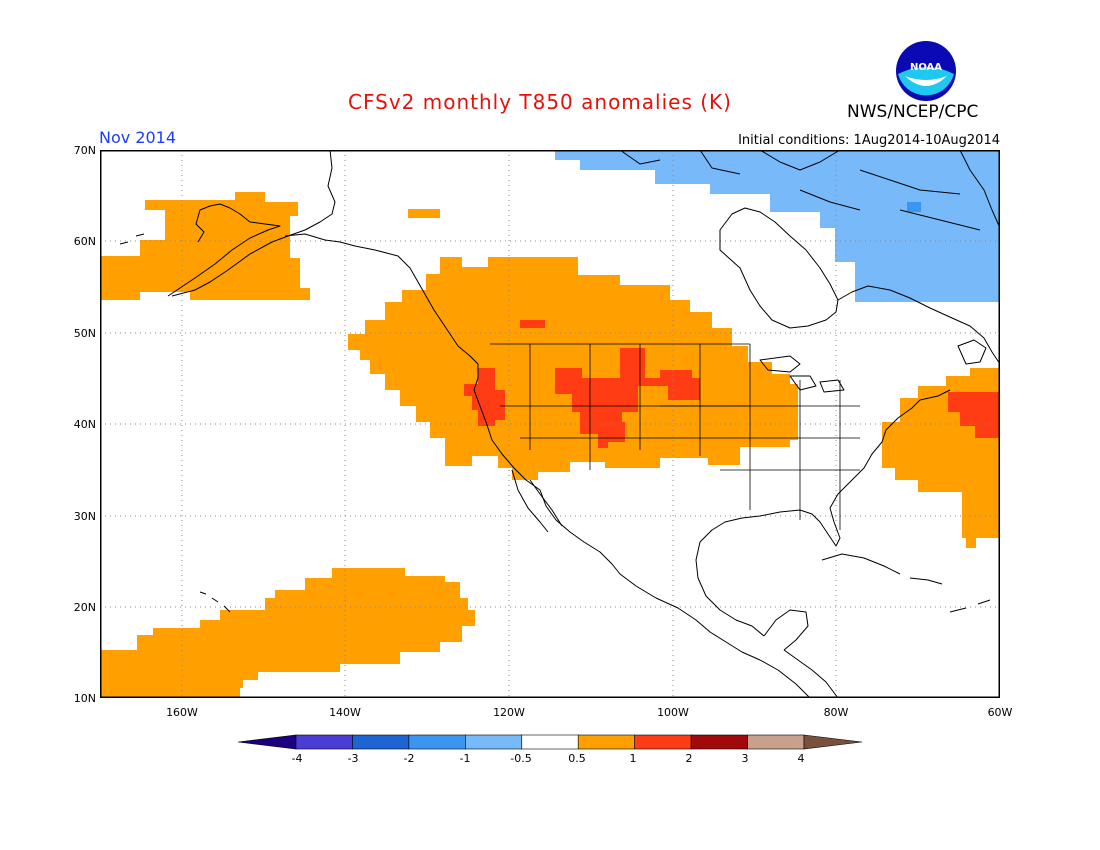  I want to click on lat-label-60n: 60N, so click(84, 241).